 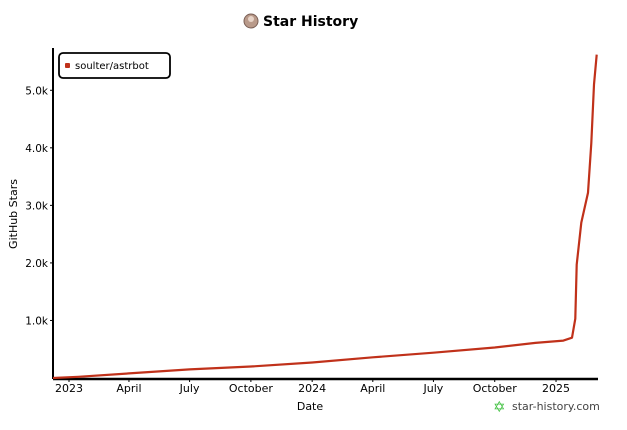 What do you see at coordinates (67, 65) in the screenshot?
I see `legend-swatch` at bounding box center [67, 65].